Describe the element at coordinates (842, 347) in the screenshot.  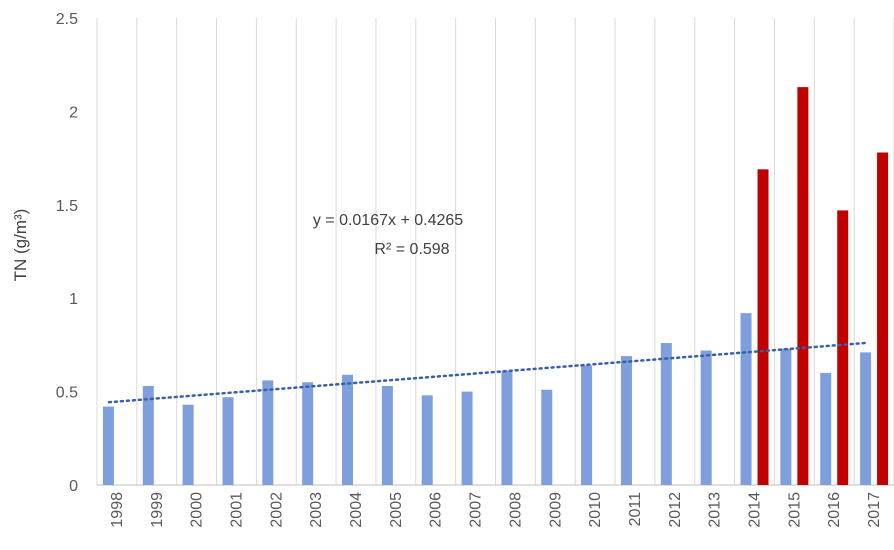
I see `bar-2016-s2` at that location.